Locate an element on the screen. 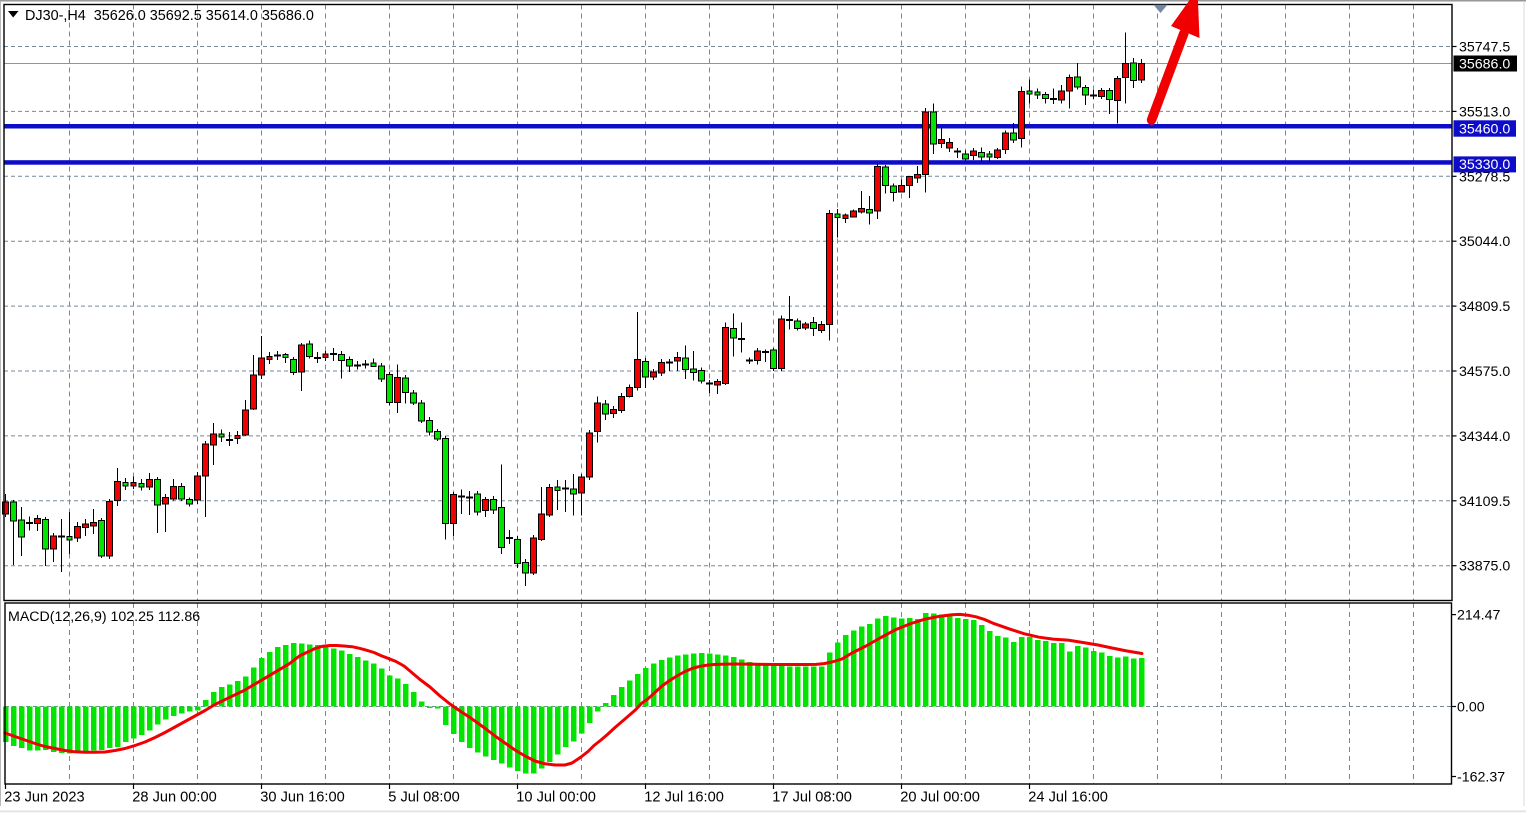  svg-text: 12 Jul 16:00 is located at coordinates (684, 798).